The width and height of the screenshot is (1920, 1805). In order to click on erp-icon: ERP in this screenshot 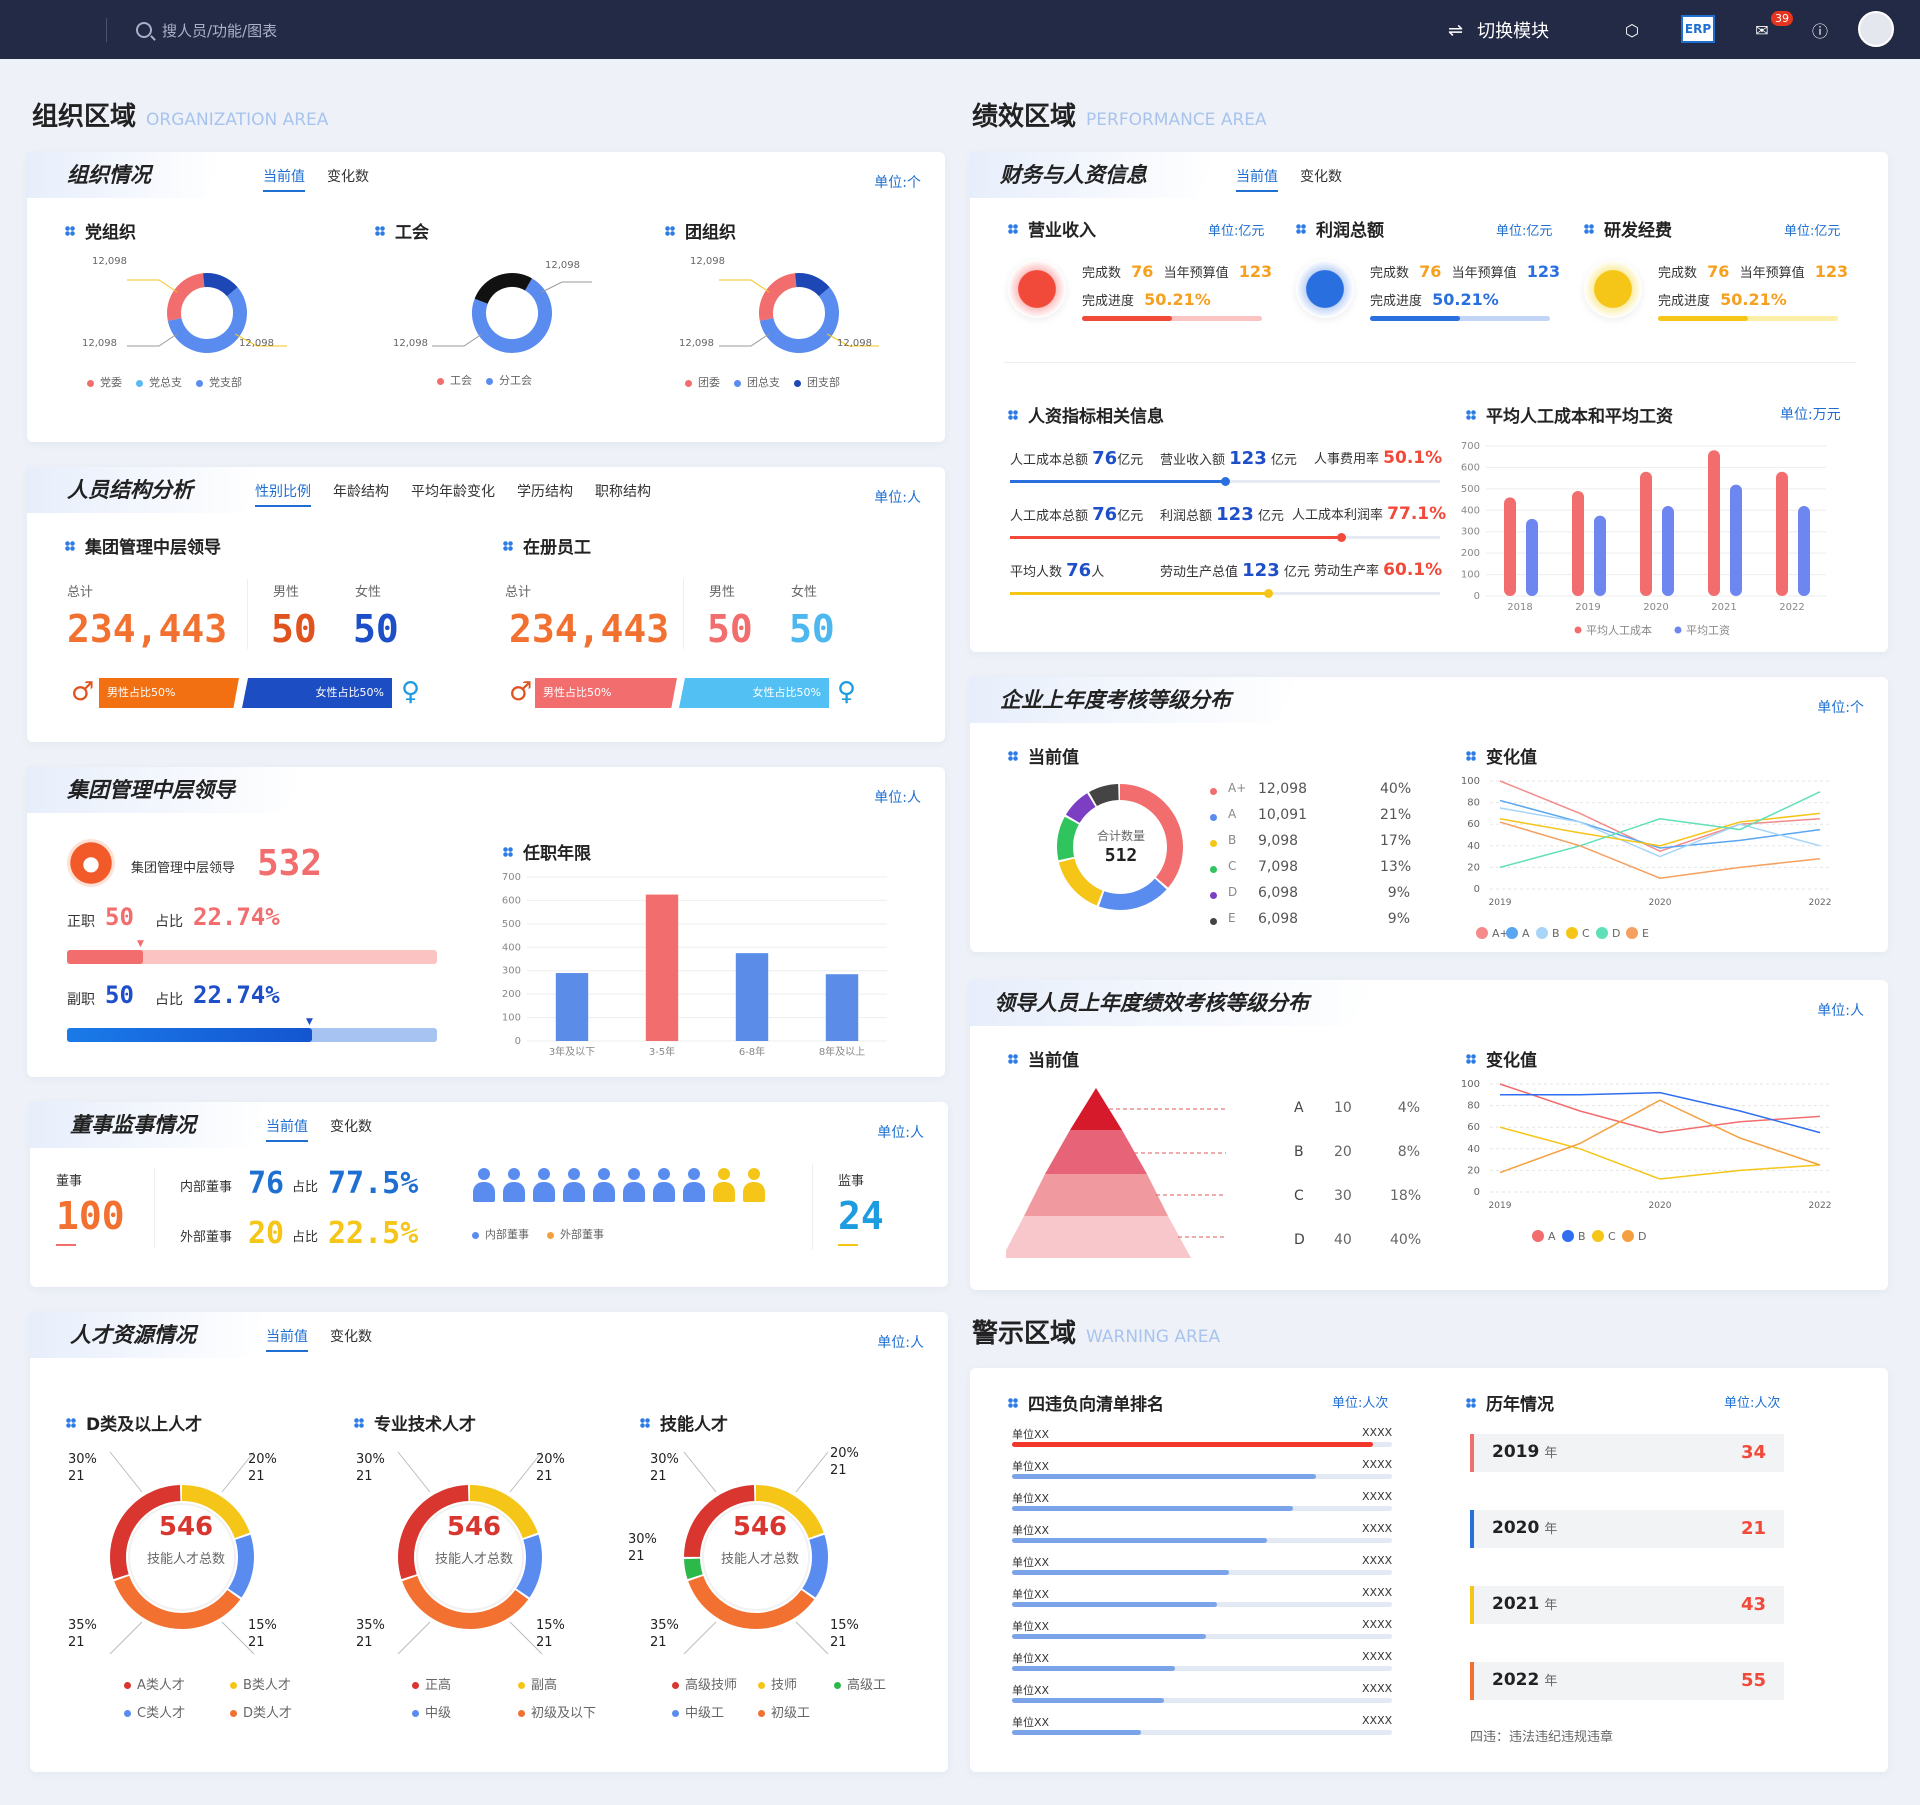, I will do `click(1698, 29)`.